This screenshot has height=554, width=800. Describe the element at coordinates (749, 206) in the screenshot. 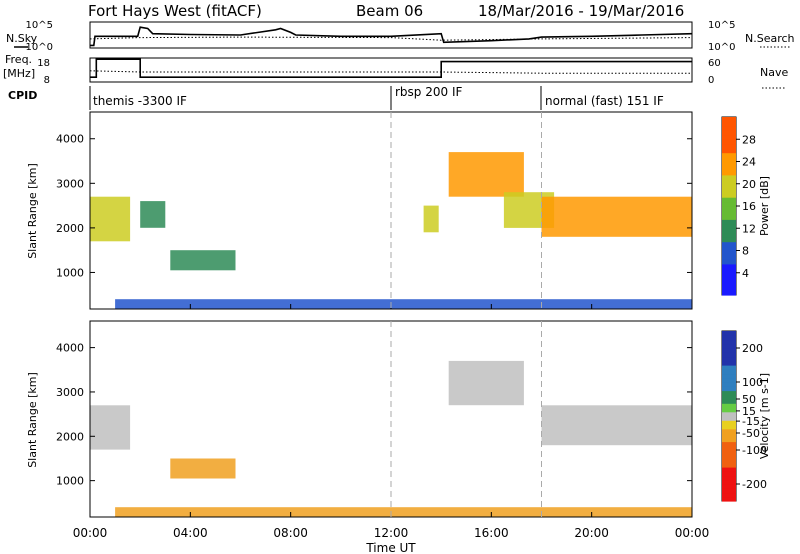

I see `colorbar-tick-label: 16` at that location.